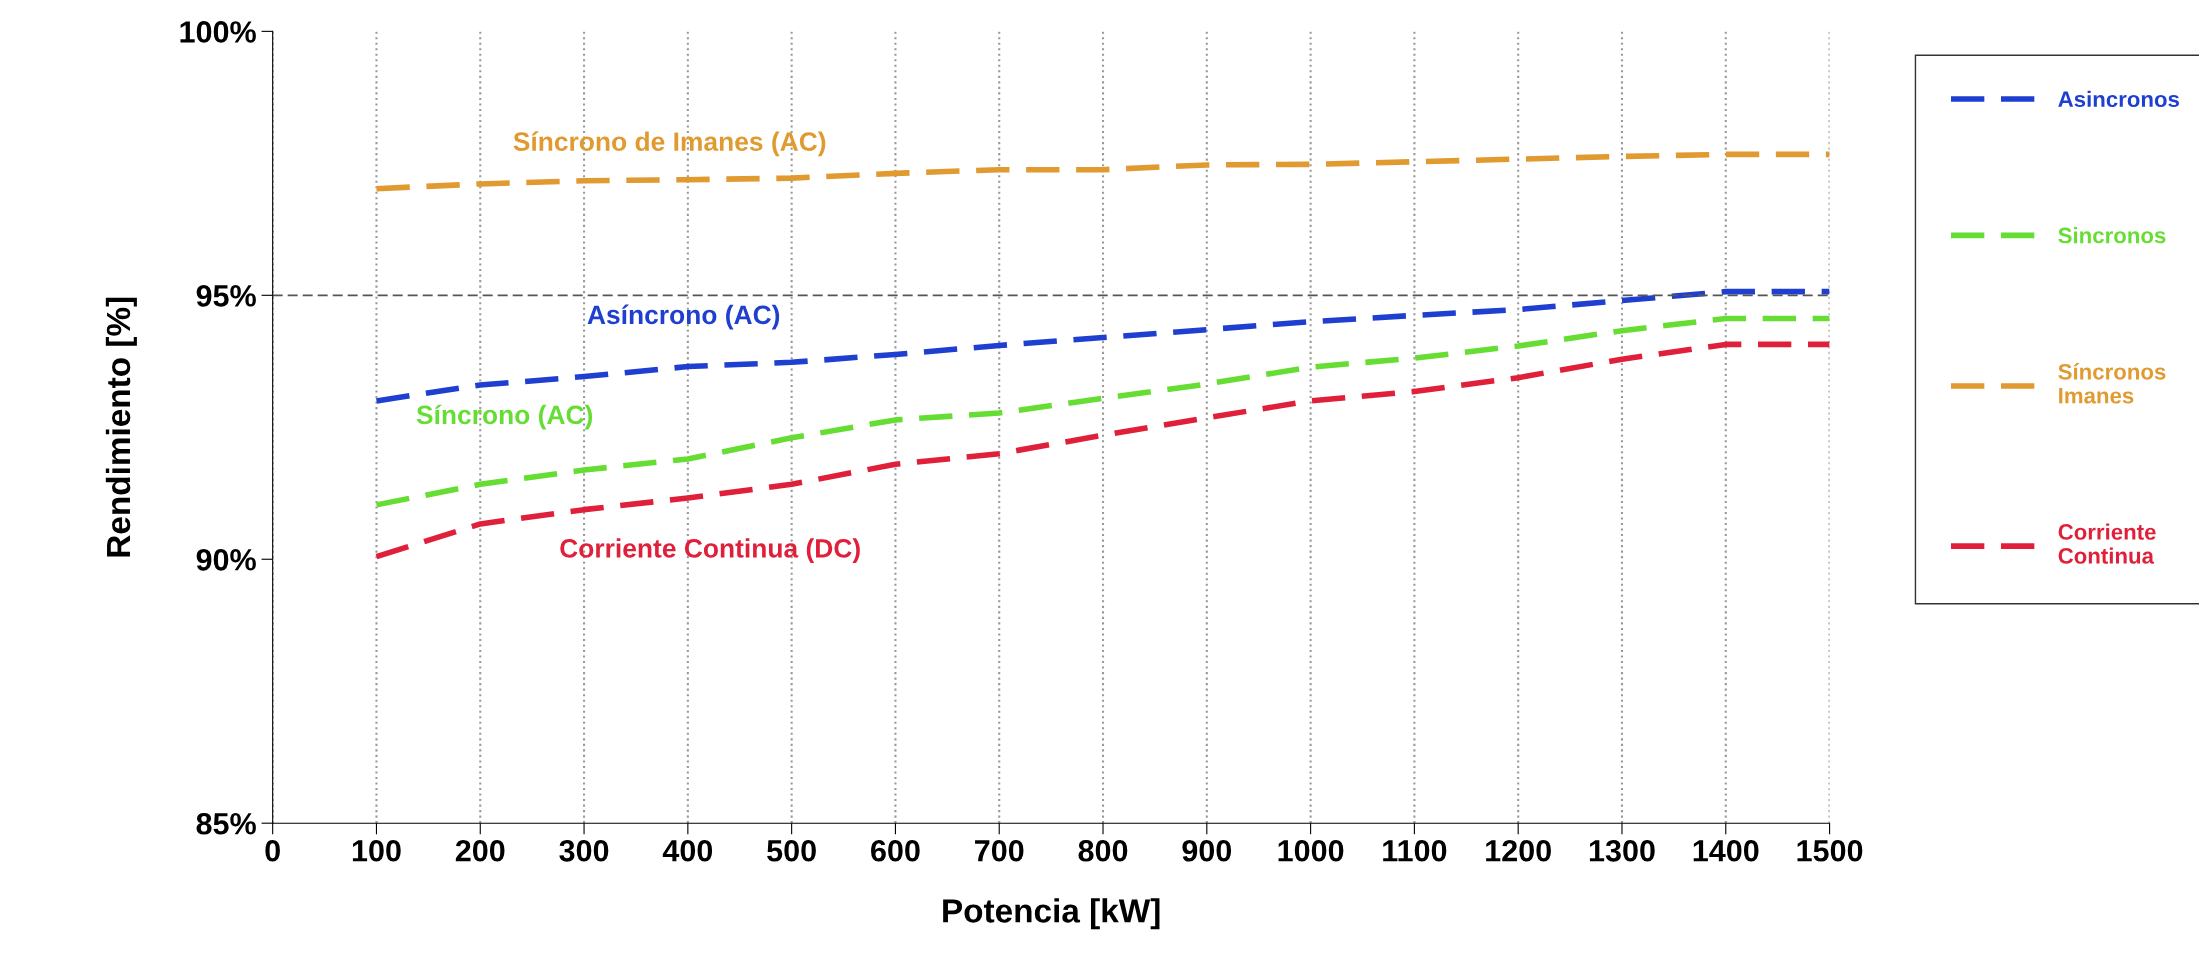 The height and width of the screenshot is (980, 2199). What do you see at coordinates (226, 296) in the screenshot?
I see `y-tick-label: 95%` at bounding box center [226, 296].